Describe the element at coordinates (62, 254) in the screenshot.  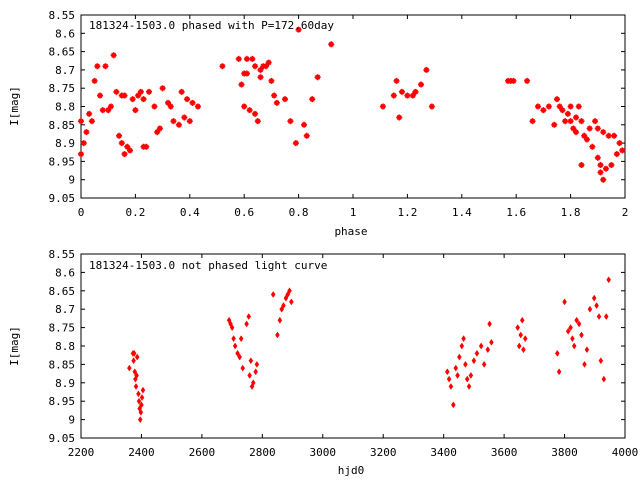
I see `y-tick-label: 8.55` at that location.